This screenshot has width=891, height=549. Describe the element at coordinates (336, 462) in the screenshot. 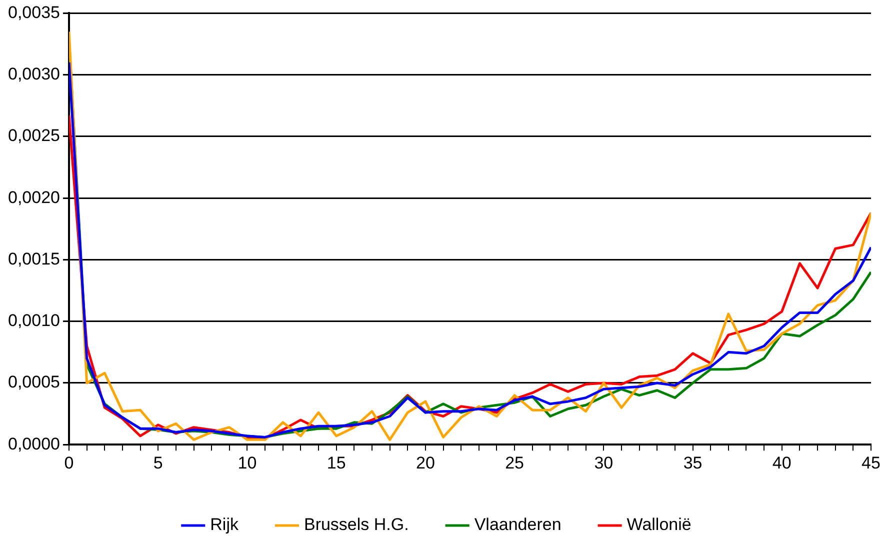

I see `x-tick-label: 15` at that location.